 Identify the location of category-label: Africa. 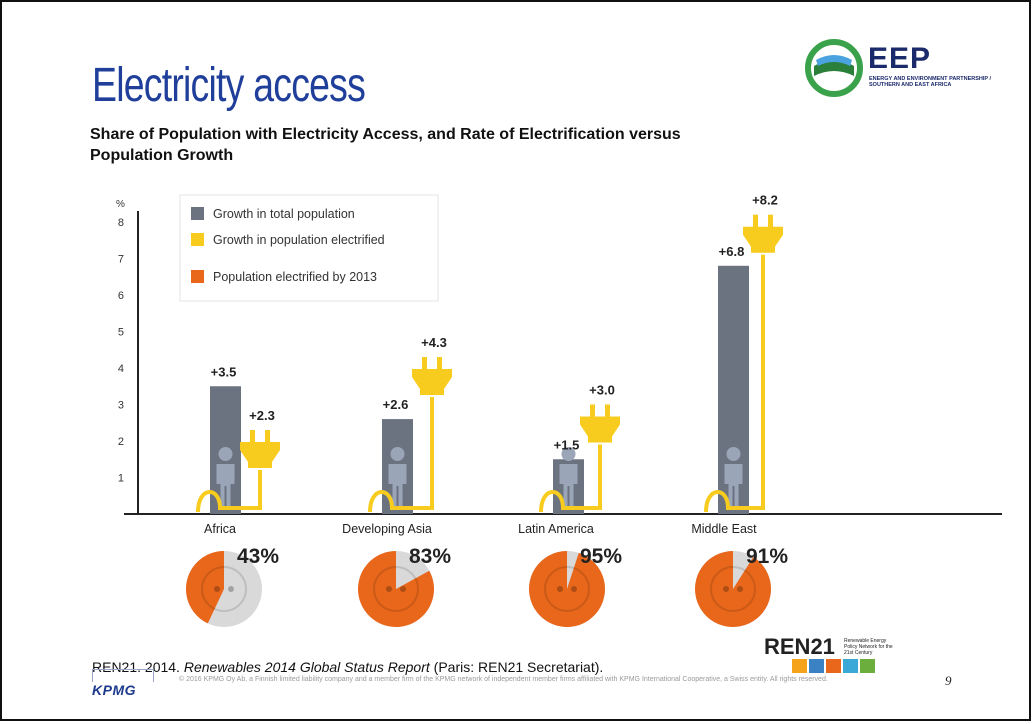
(220, 529).